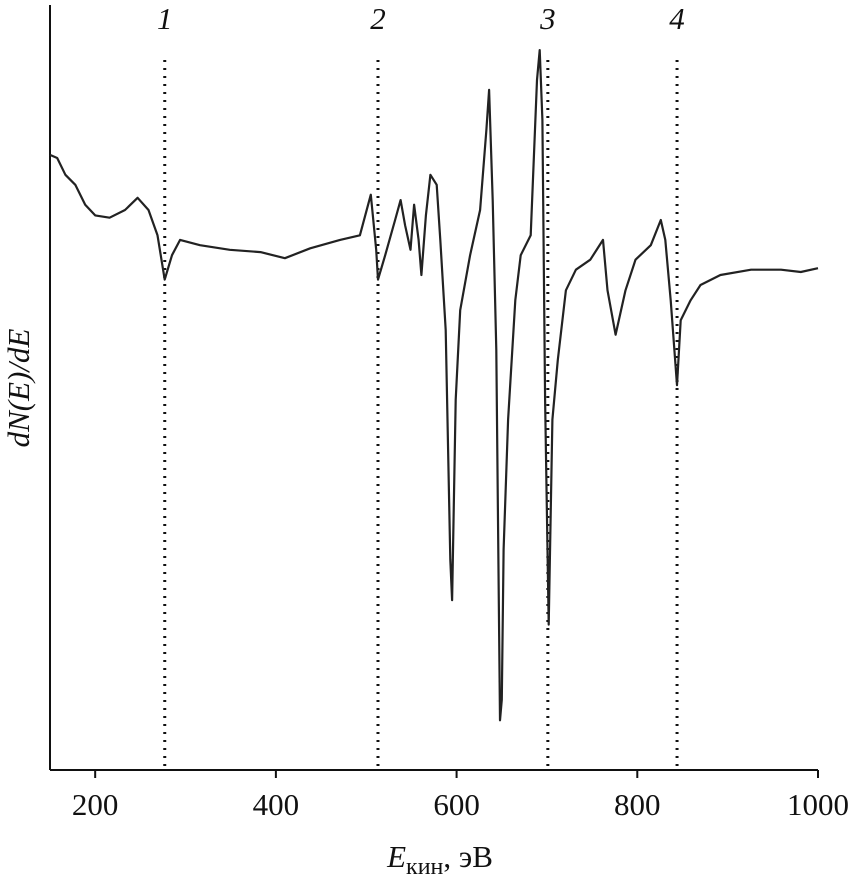 This screenshot has width=857, height=896. Describe the element at coordinates (396, 856) in the screenshot. I see `x-label-symbol: E` at that location.